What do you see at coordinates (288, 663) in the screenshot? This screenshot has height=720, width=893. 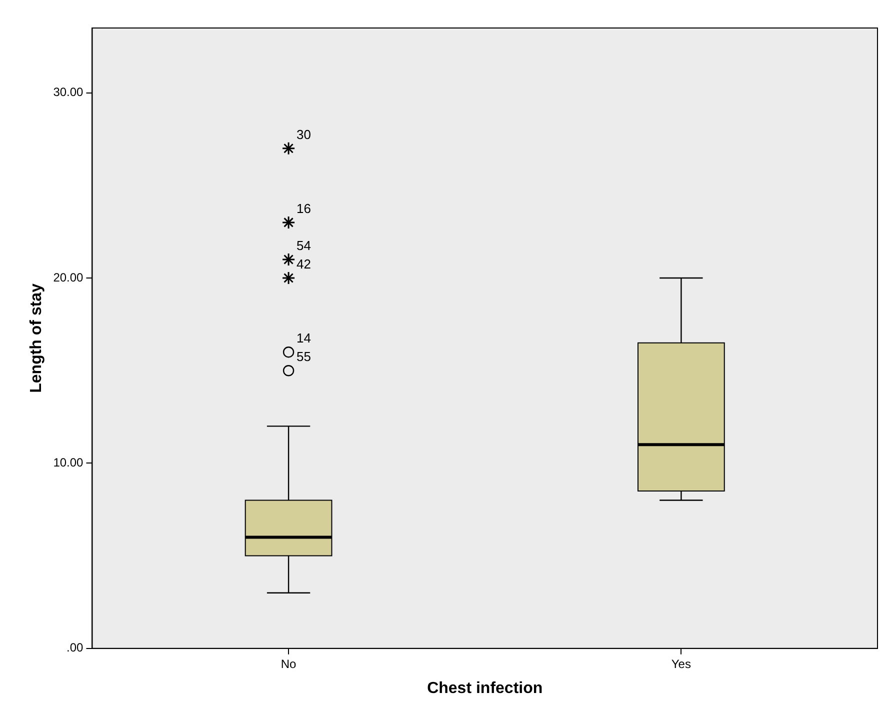 I see `x-tick-label: No` at bounding box center [288, 663].